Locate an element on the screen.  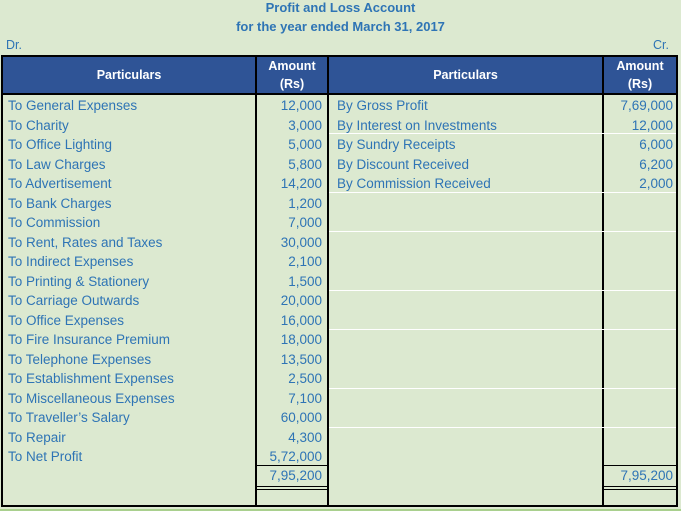
credit-amount: 7,69,000 is located at coordinates (646, 105).